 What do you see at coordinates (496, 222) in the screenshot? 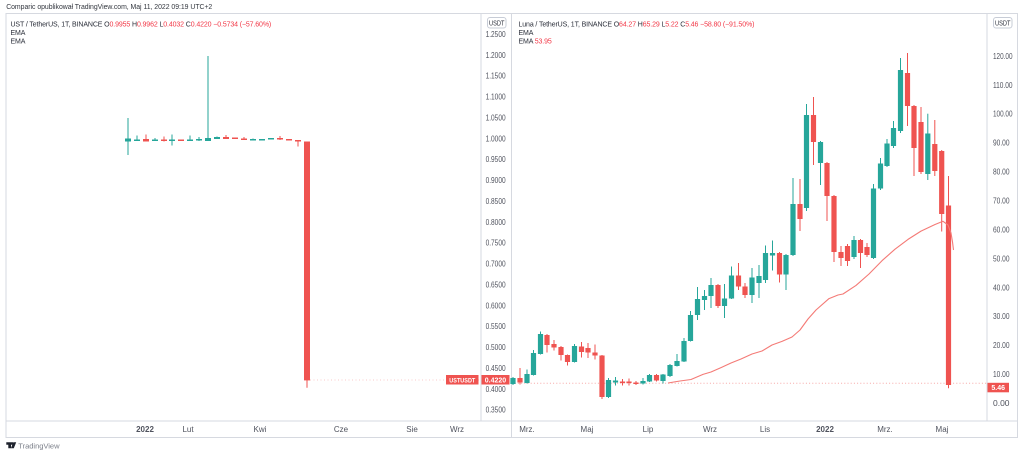
I see `svg-text: 0.8000` at bounding box center [496, 222].